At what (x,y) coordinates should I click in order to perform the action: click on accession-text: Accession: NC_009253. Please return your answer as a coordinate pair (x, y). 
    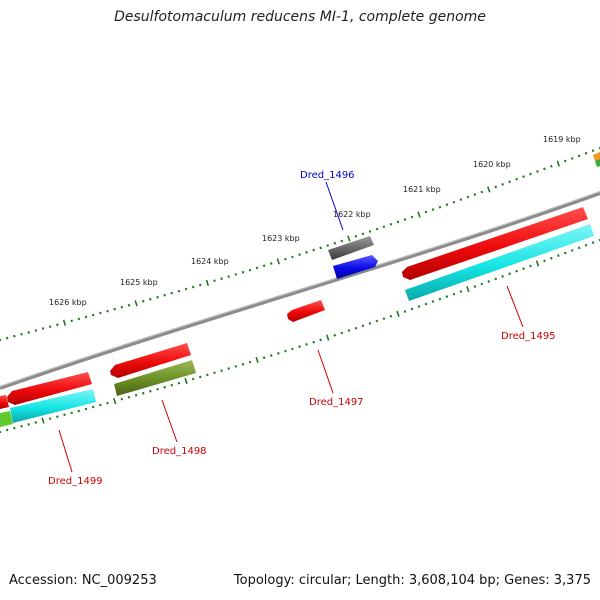
    Looking at the image, I should click on (83, 580).